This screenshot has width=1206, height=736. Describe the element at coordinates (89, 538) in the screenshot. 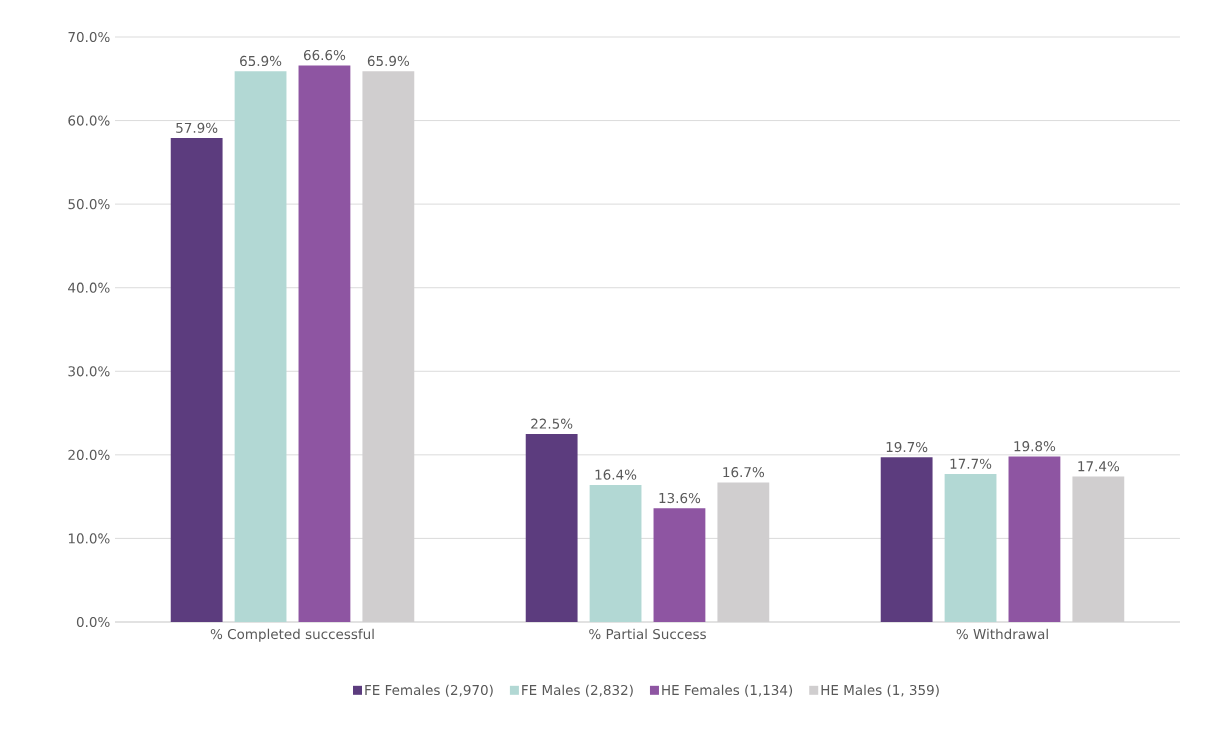

I see `y-tick-label: 10.0%` at that location.